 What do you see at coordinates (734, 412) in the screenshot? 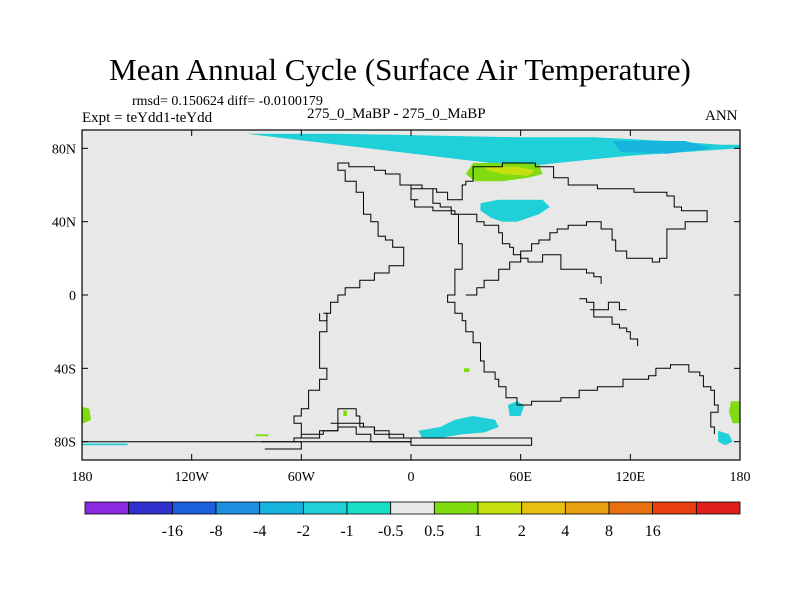
I see `region-east-green-edge` at bounding box center [734, 412].